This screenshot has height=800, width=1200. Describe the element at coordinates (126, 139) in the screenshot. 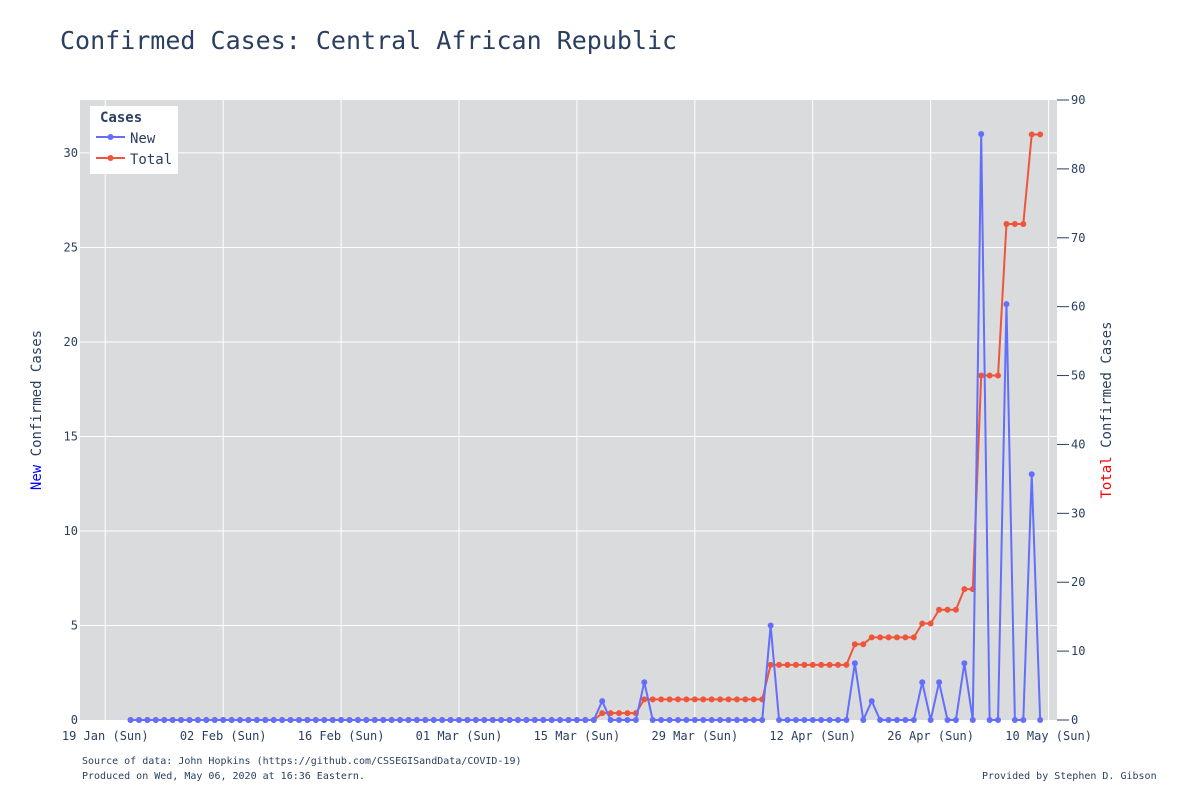

I see `legend-item-new: New` at that location.